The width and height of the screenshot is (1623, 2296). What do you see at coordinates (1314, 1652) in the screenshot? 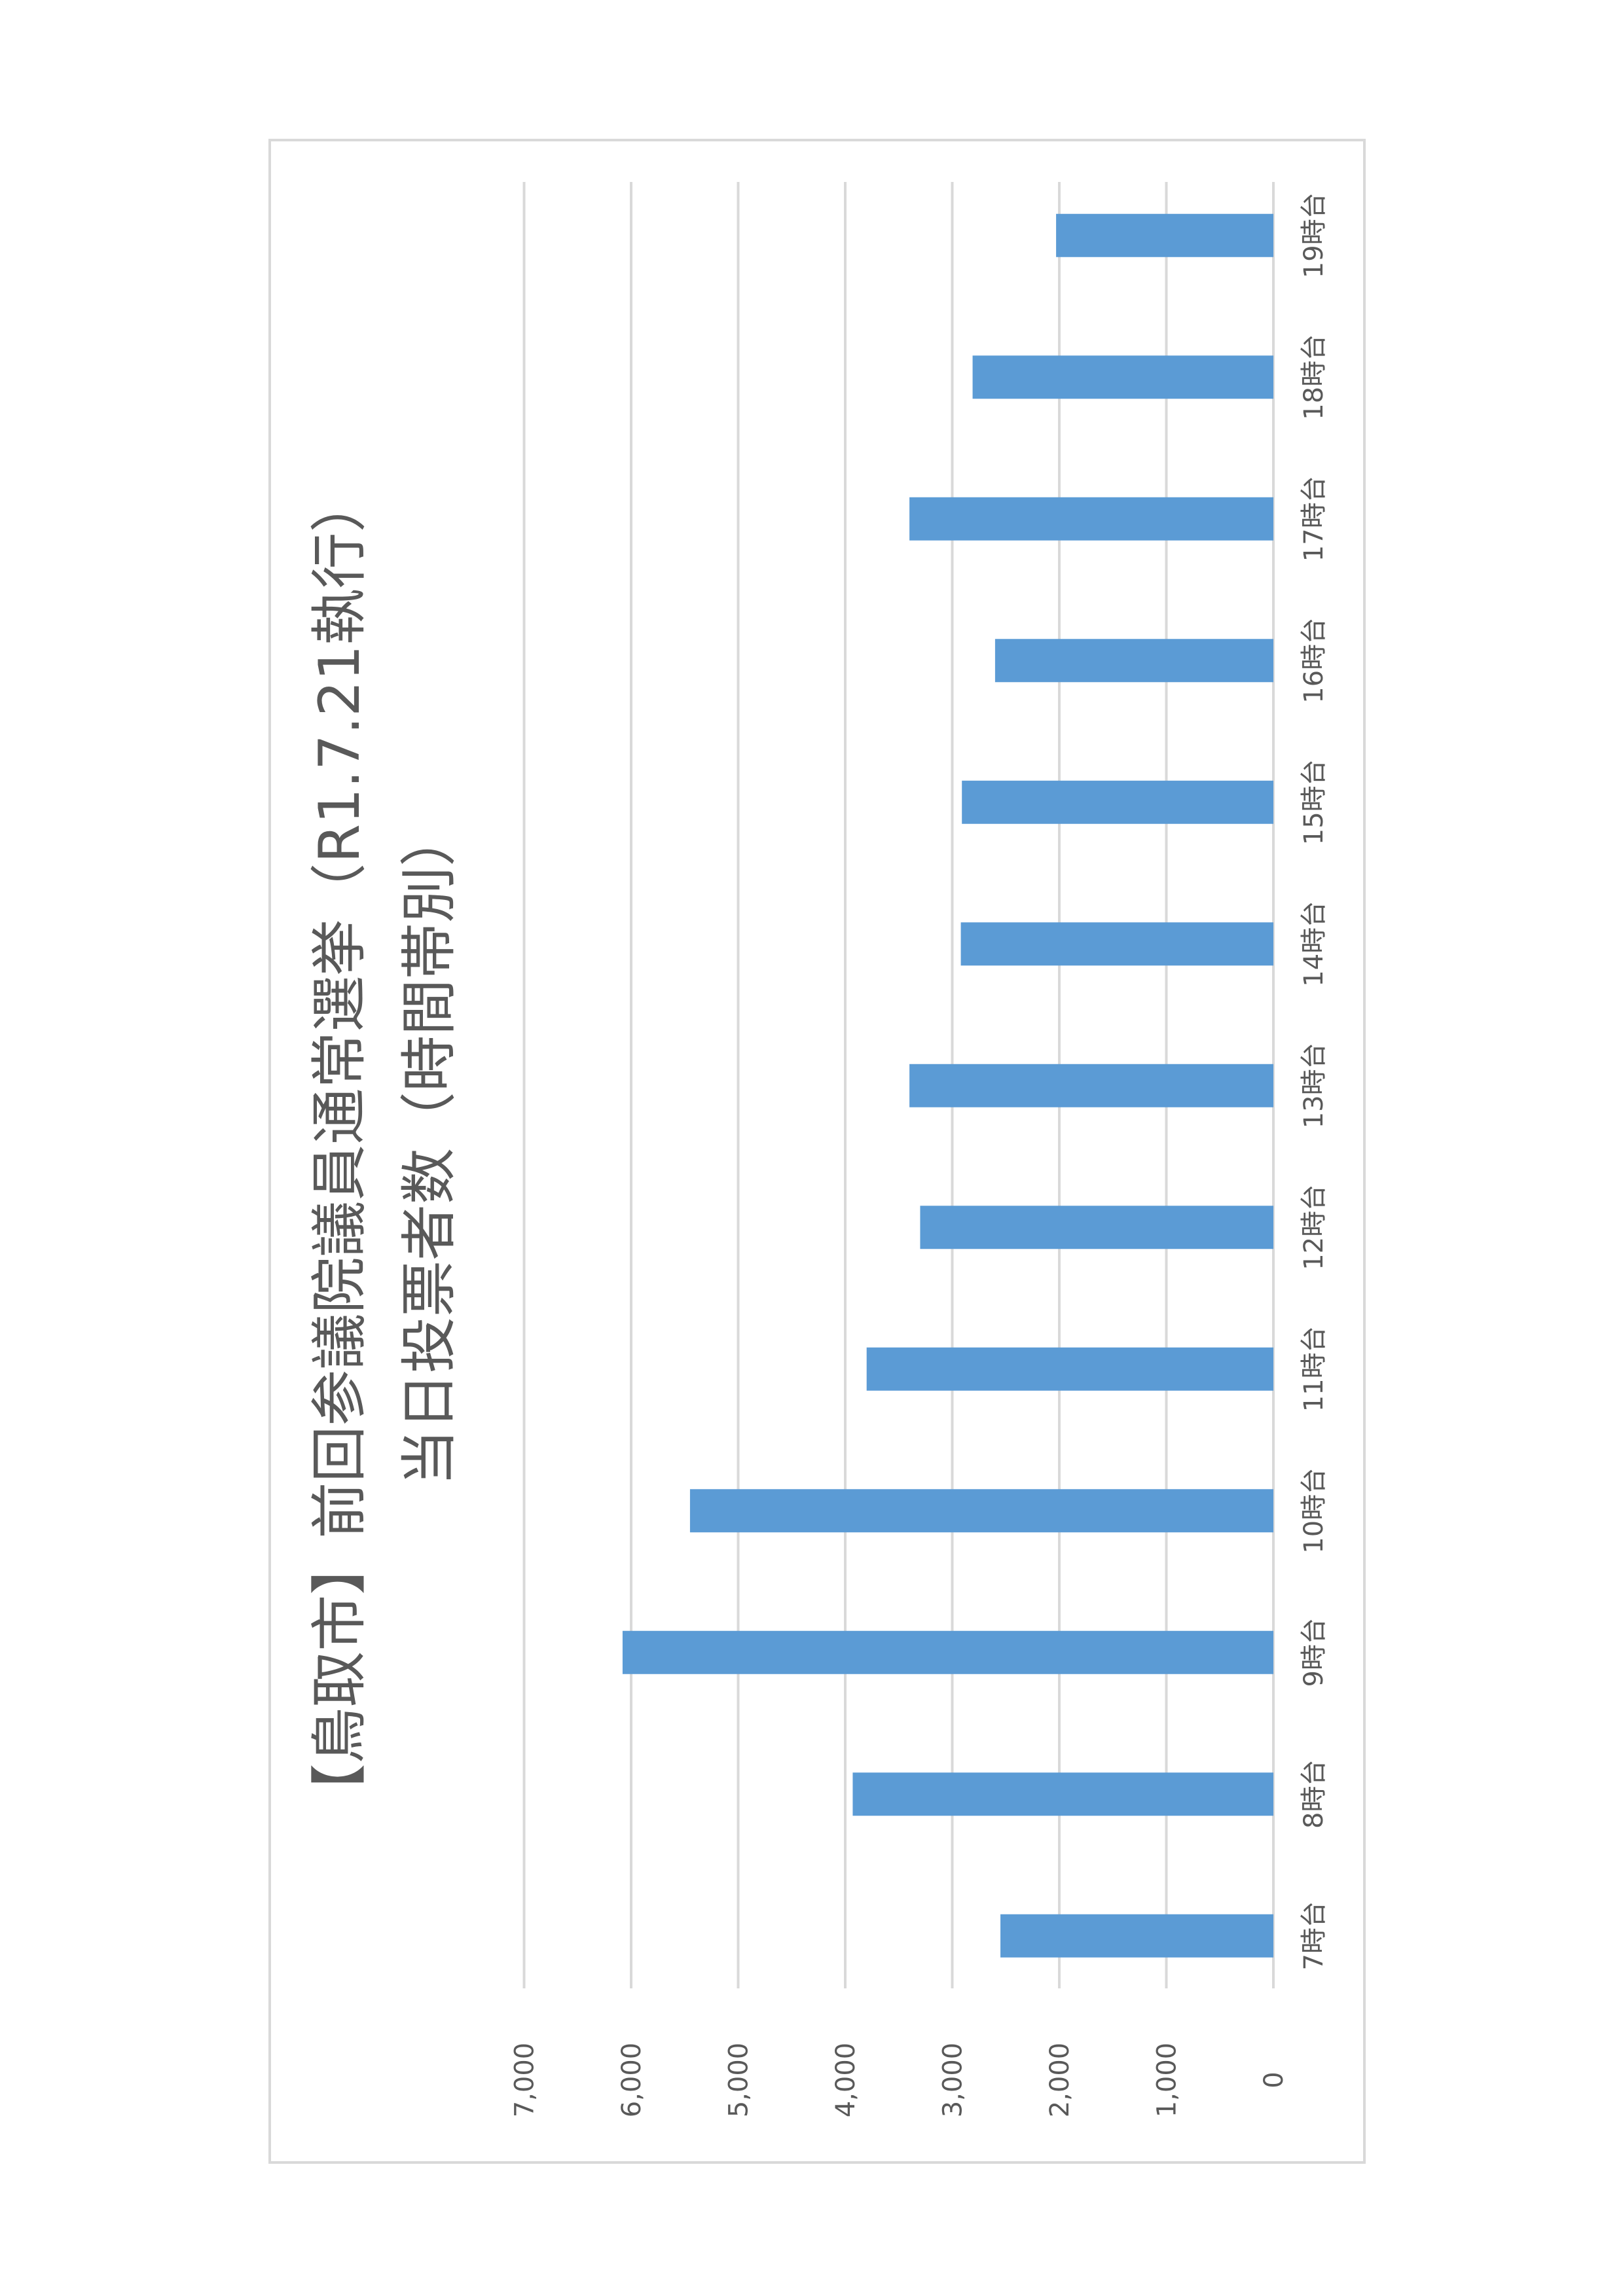
I see `category-label: 9時台` at bounding box center [1314, 1652].